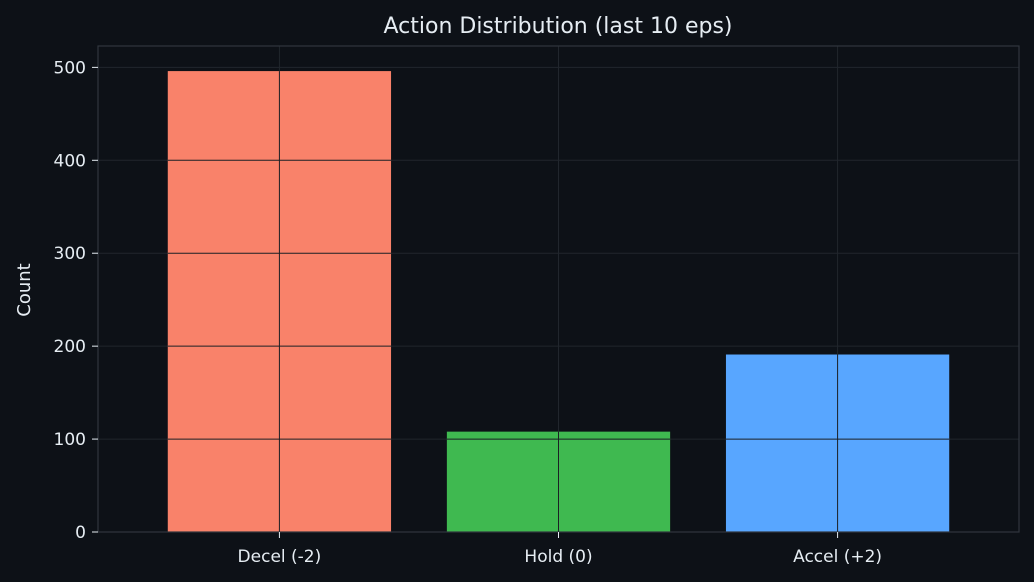 This screenshot has height=582, width=1034. Describe the element at coordinates (70, 440) in the screenshot. I see `y-tick-label: 100` at that location.